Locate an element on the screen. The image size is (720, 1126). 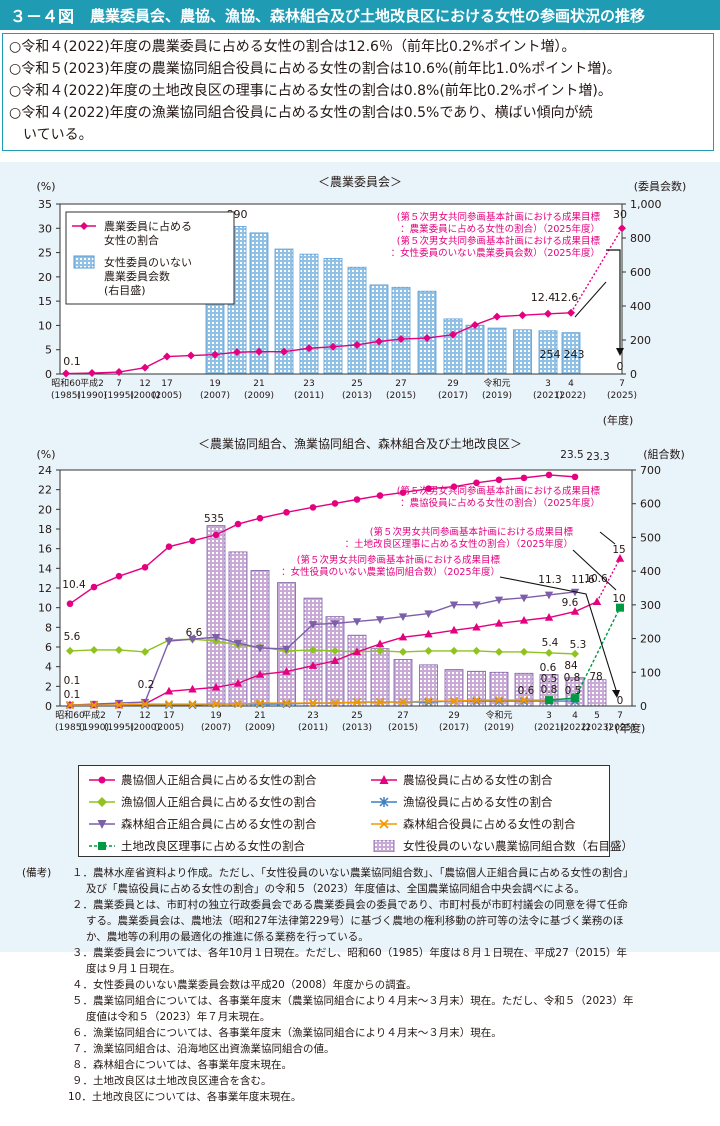
legend-label: 土地改良区理事に占める女性の割合 is located at coordinates (213, 846).